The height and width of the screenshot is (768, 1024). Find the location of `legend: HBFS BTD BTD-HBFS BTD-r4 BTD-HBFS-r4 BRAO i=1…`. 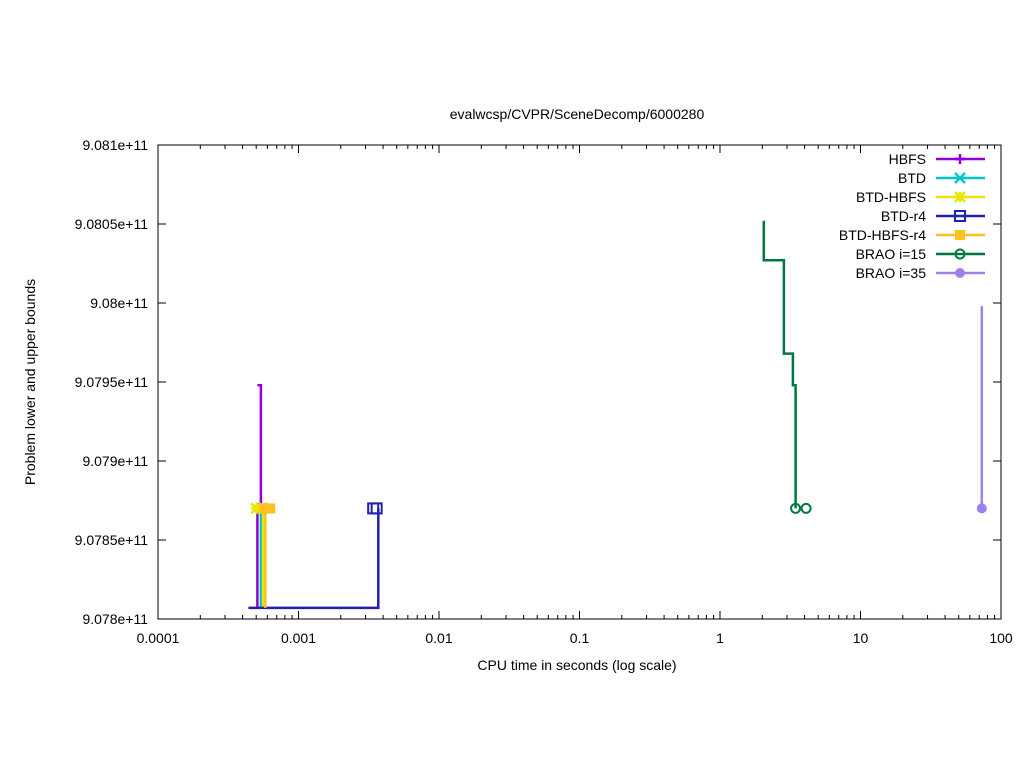

legend: HBFS BTD BTD-HBFS BTD-r4 BTD-HBFS-r4 BRAO i=1… is located at coordinates (912, 216).